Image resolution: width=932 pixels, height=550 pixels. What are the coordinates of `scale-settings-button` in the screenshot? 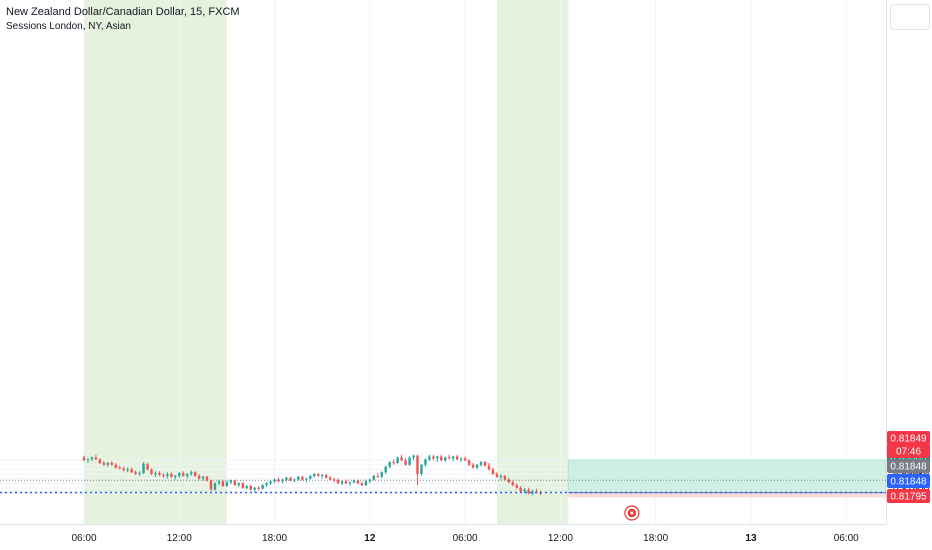 It's located at (910, 17).